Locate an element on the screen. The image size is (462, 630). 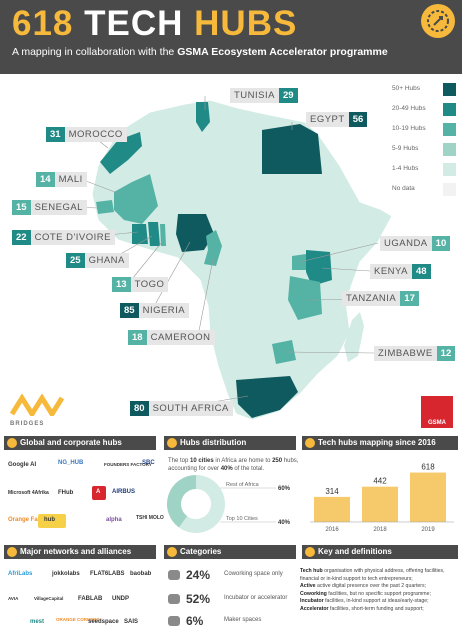
label-egypt: EGYPT 56 is located at coordinates (337, 119).